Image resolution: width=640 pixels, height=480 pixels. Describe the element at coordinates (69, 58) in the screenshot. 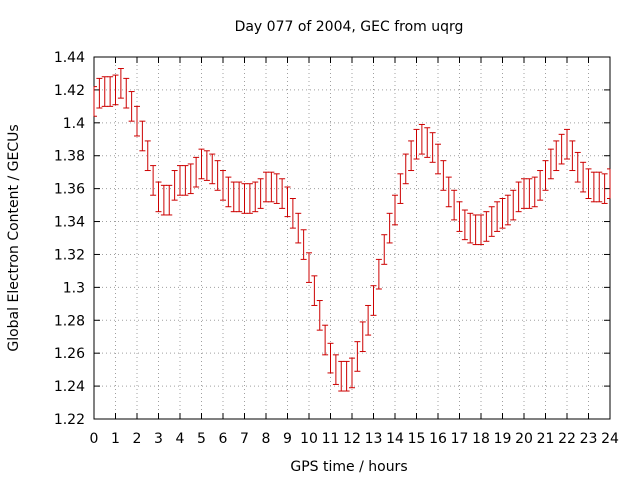

I see `y-tick-label: 1.44` at that location.